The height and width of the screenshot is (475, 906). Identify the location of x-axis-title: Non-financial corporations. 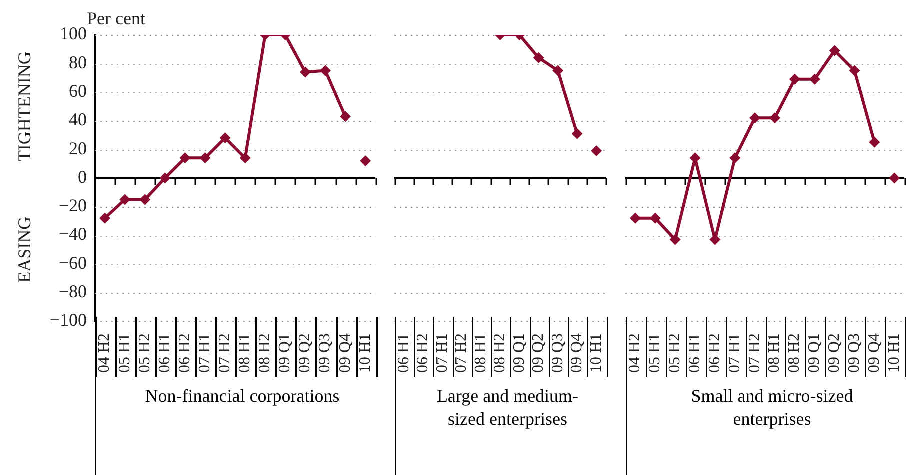
(242, 426).